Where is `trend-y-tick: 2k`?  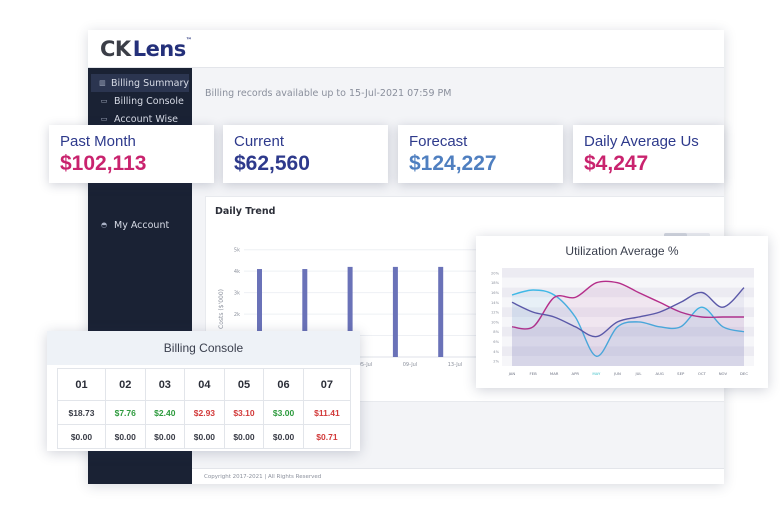 trend-y-tick: 2k is located at coordinates (237, 315).